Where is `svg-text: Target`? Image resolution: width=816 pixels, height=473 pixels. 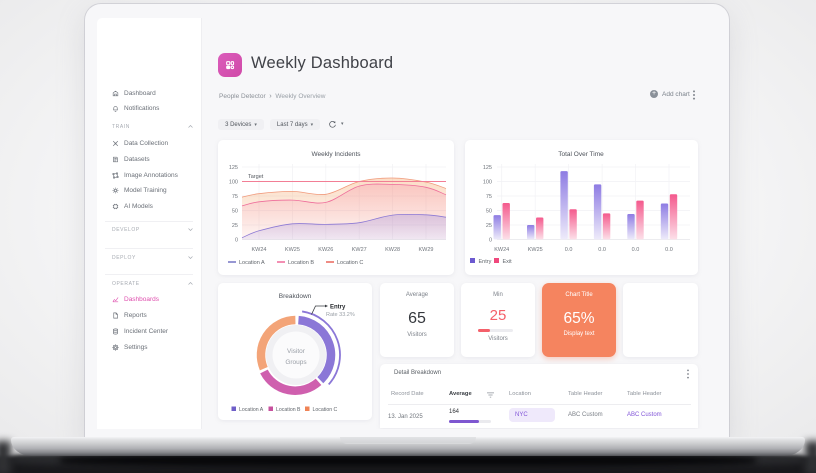
svg-text: Target is located at coordinates (256, 177).